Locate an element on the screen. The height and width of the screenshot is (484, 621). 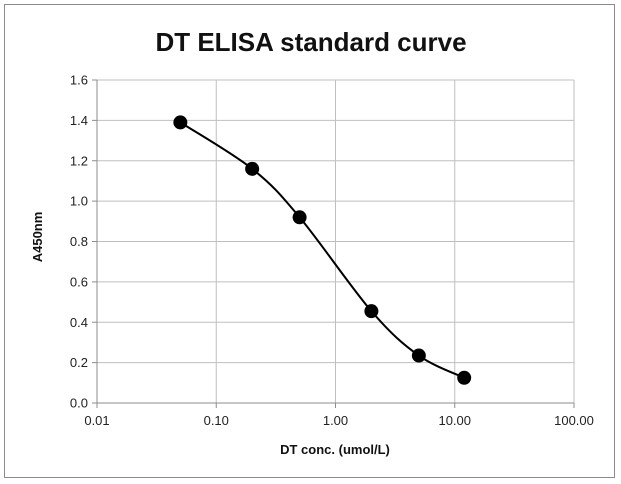
x-tick-label: 100.00 is located at coordinates (574, 420).